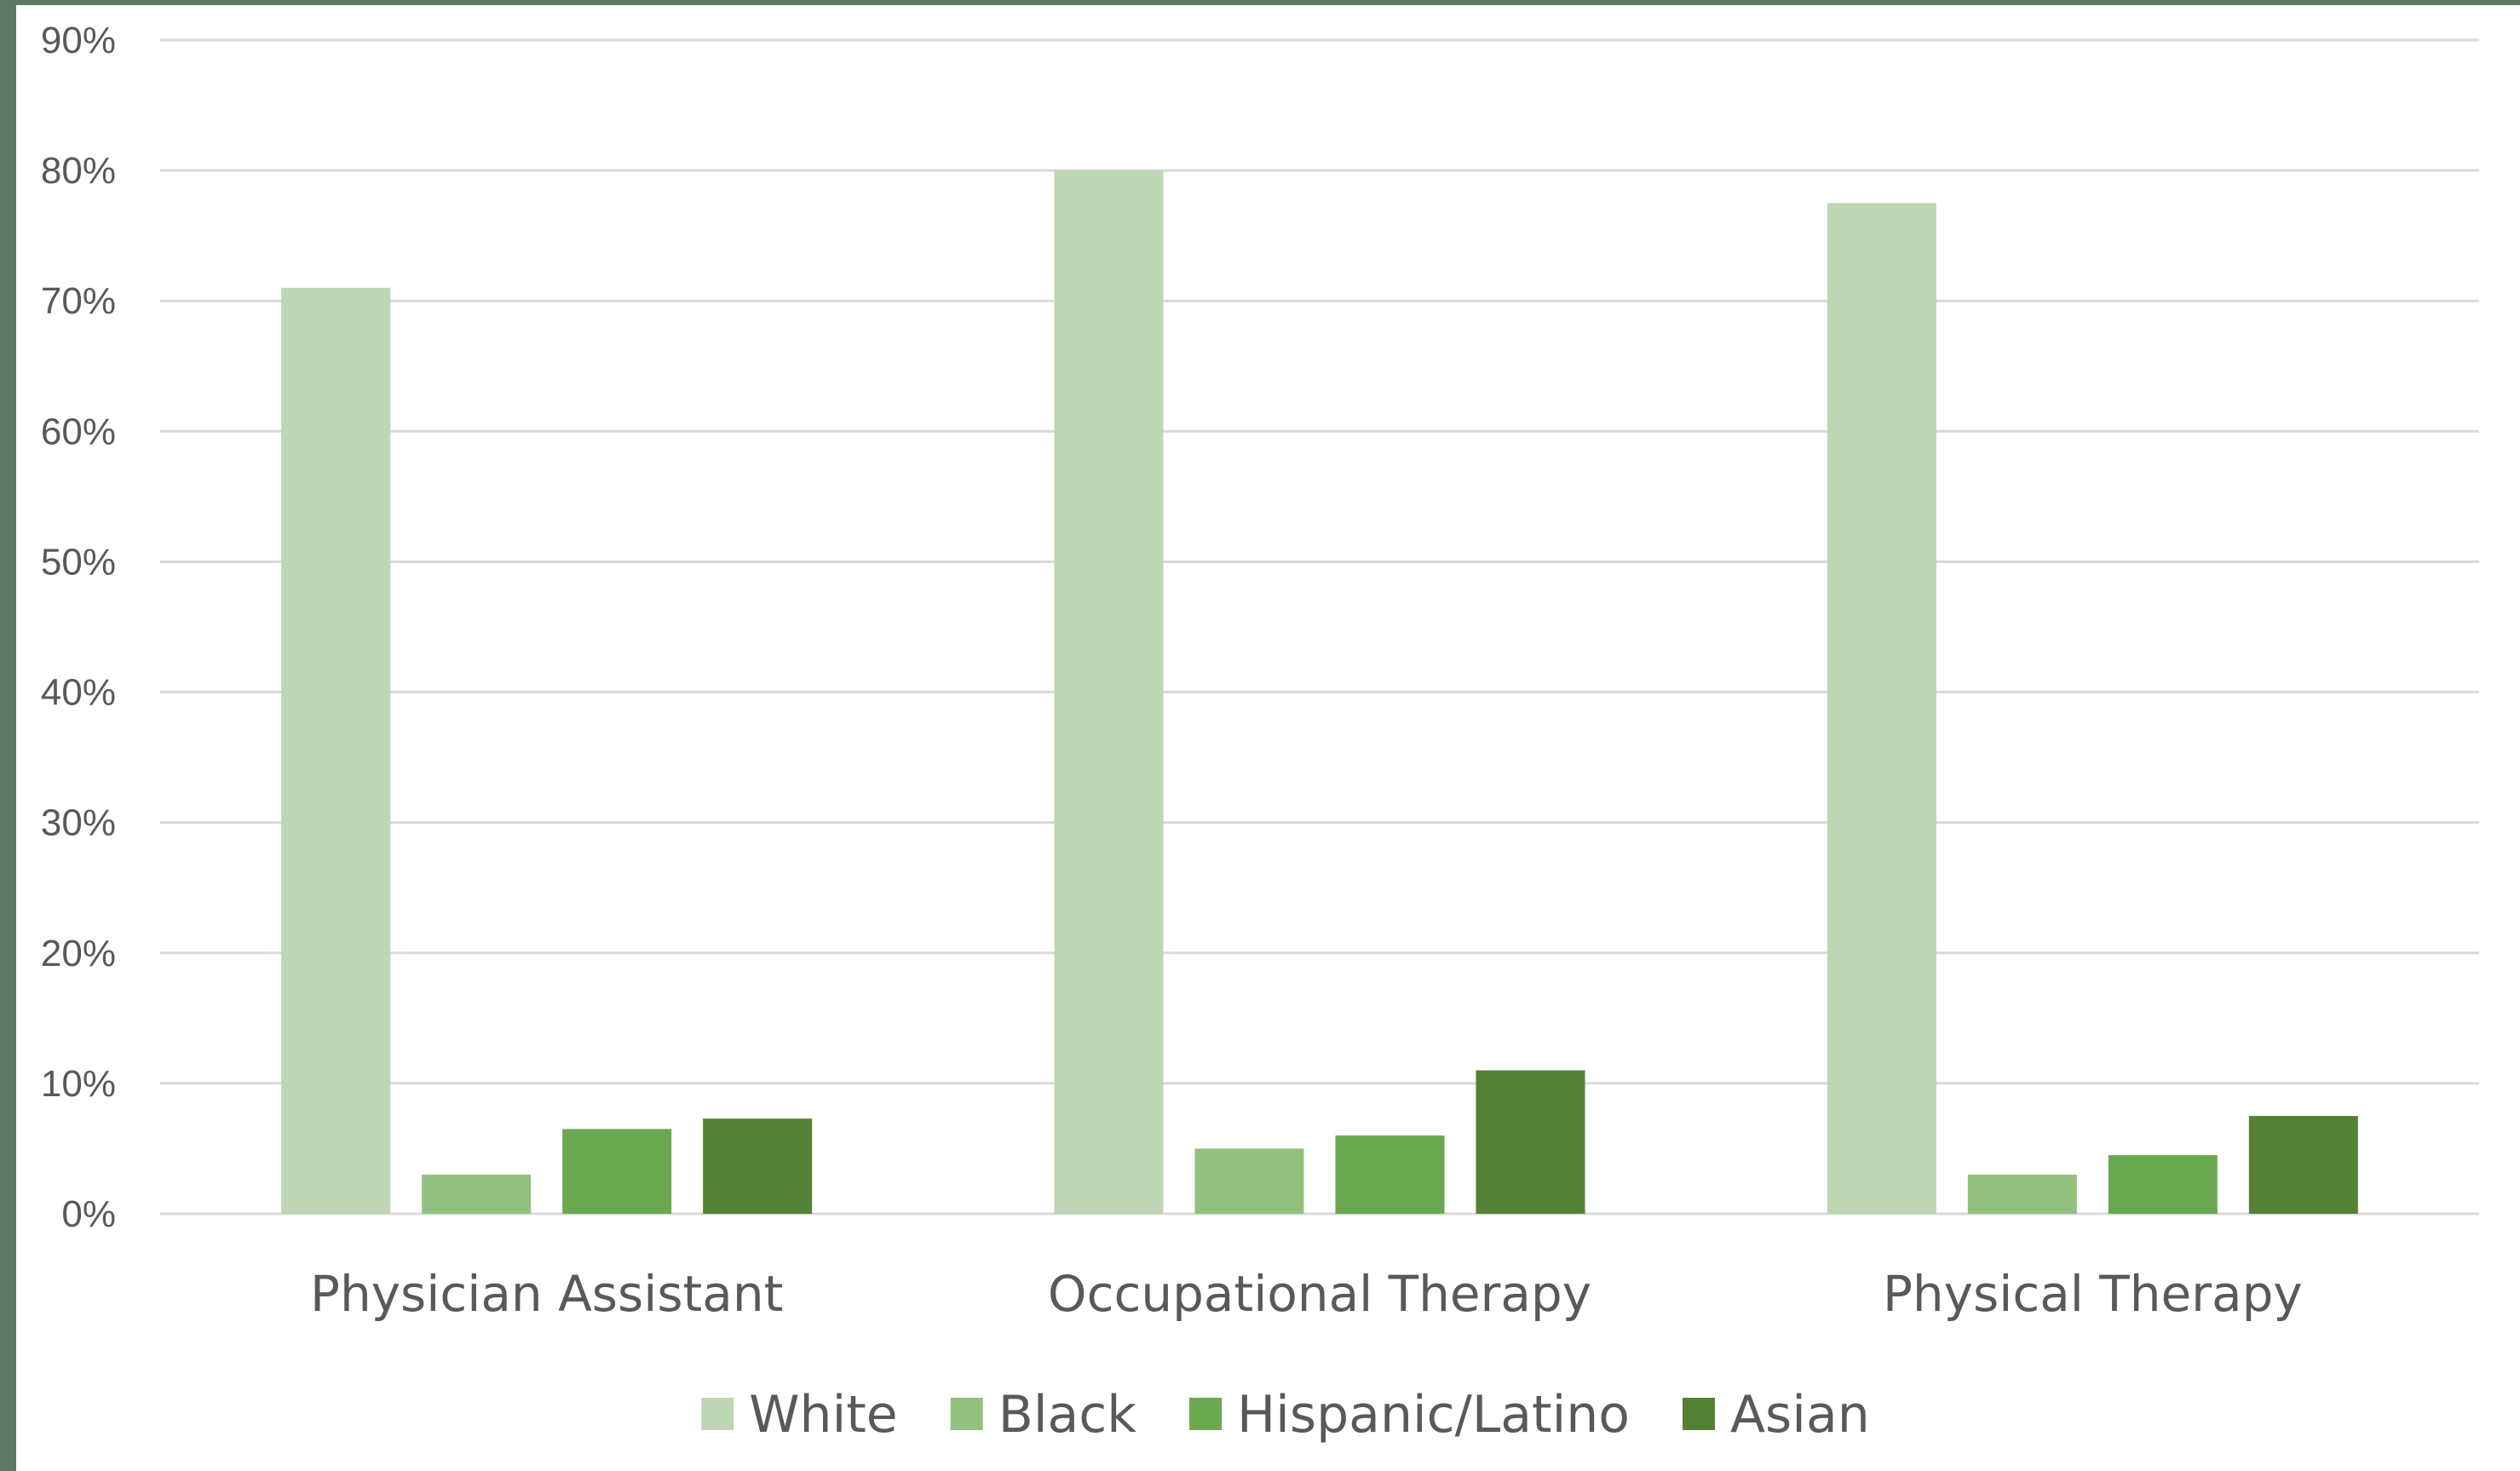 The width and height of the screenshot is (2520, 1471). Describe the element at coordinates (79, 40) in the screenshot. I see `y-tick-label: 90%` at that location.